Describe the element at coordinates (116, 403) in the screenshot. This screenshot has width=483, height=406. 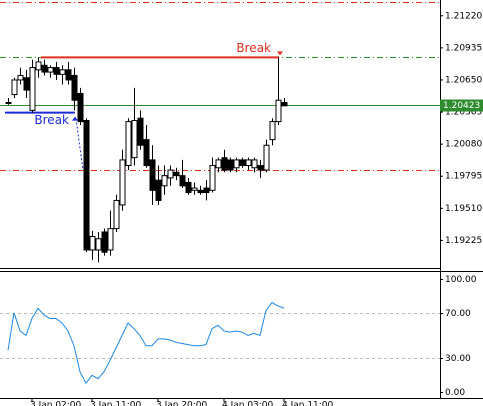
I see `x-tick-label: 3 Jan 11:00` at that location.